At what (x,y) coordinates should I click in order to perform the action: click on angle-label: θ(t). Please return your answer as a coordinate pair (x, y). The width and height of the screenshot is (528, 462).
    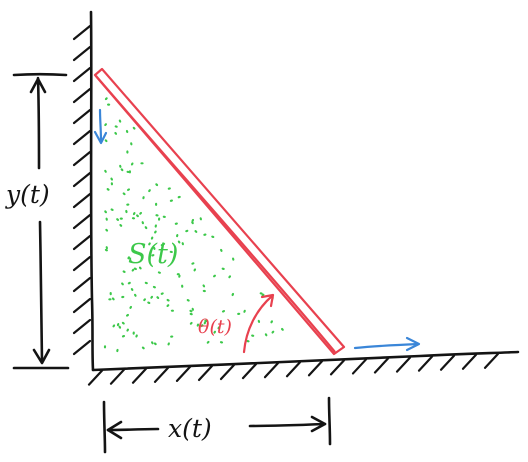
    Looking at the image, I should click on (215, 327).